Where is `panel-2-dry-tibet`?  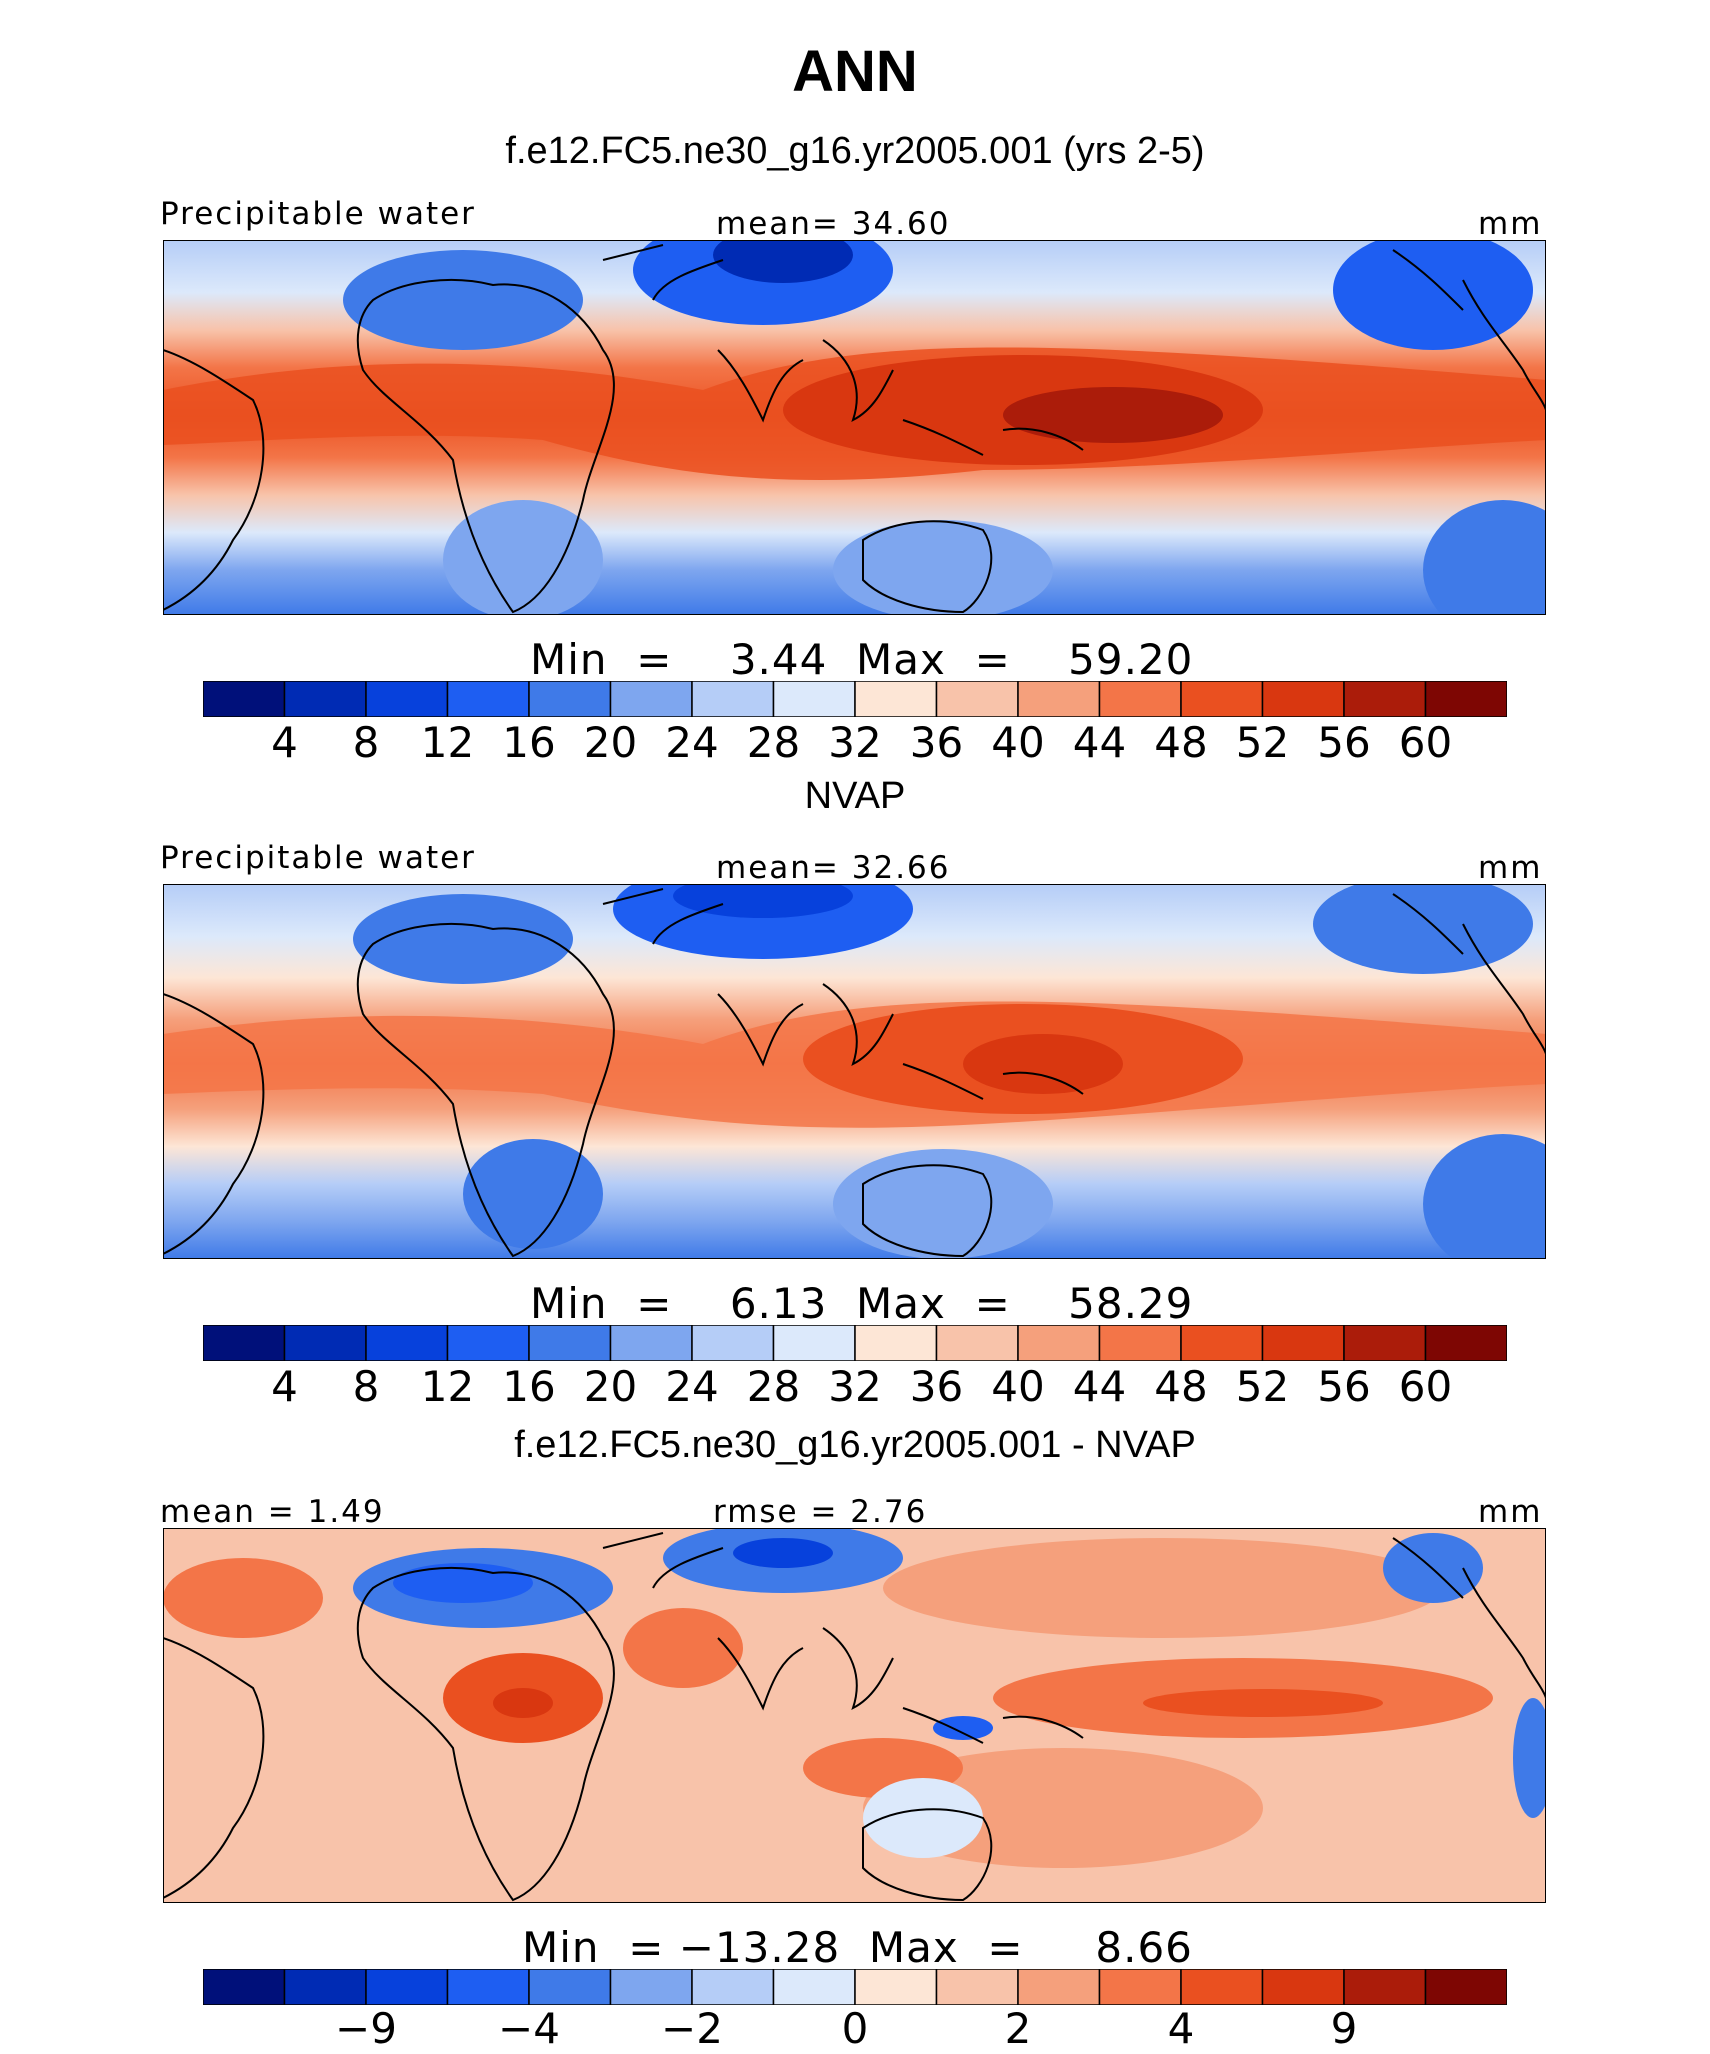
panel-2-dry-tibet is located at coordinates (763, 901).